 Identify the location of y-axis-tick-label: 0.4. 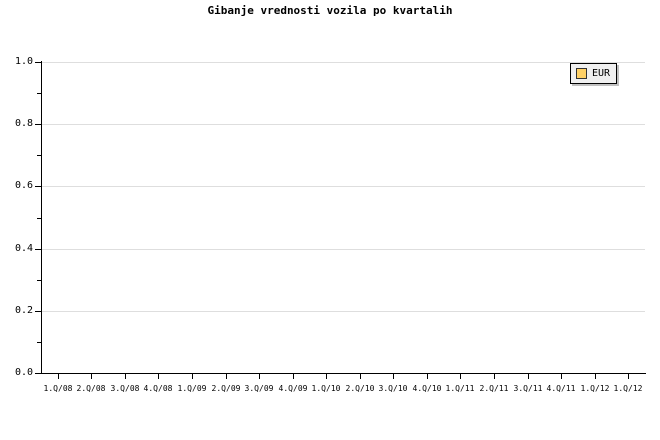
(23, 248).